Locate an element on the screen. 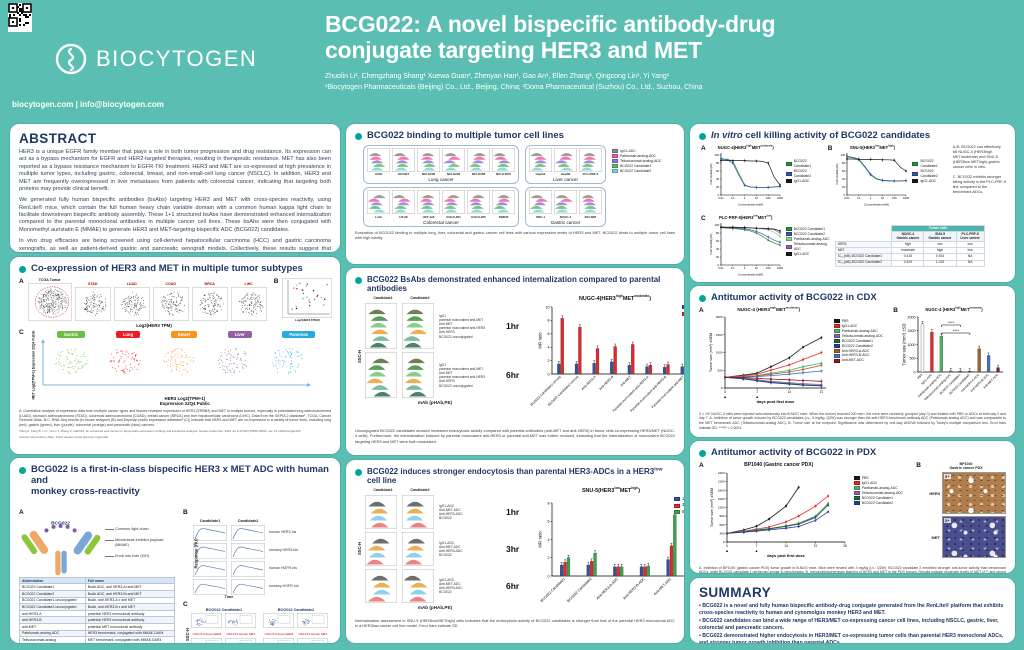  svg-text: Tumor size (mm³) ±SEM is located at coordinates (711, 352).